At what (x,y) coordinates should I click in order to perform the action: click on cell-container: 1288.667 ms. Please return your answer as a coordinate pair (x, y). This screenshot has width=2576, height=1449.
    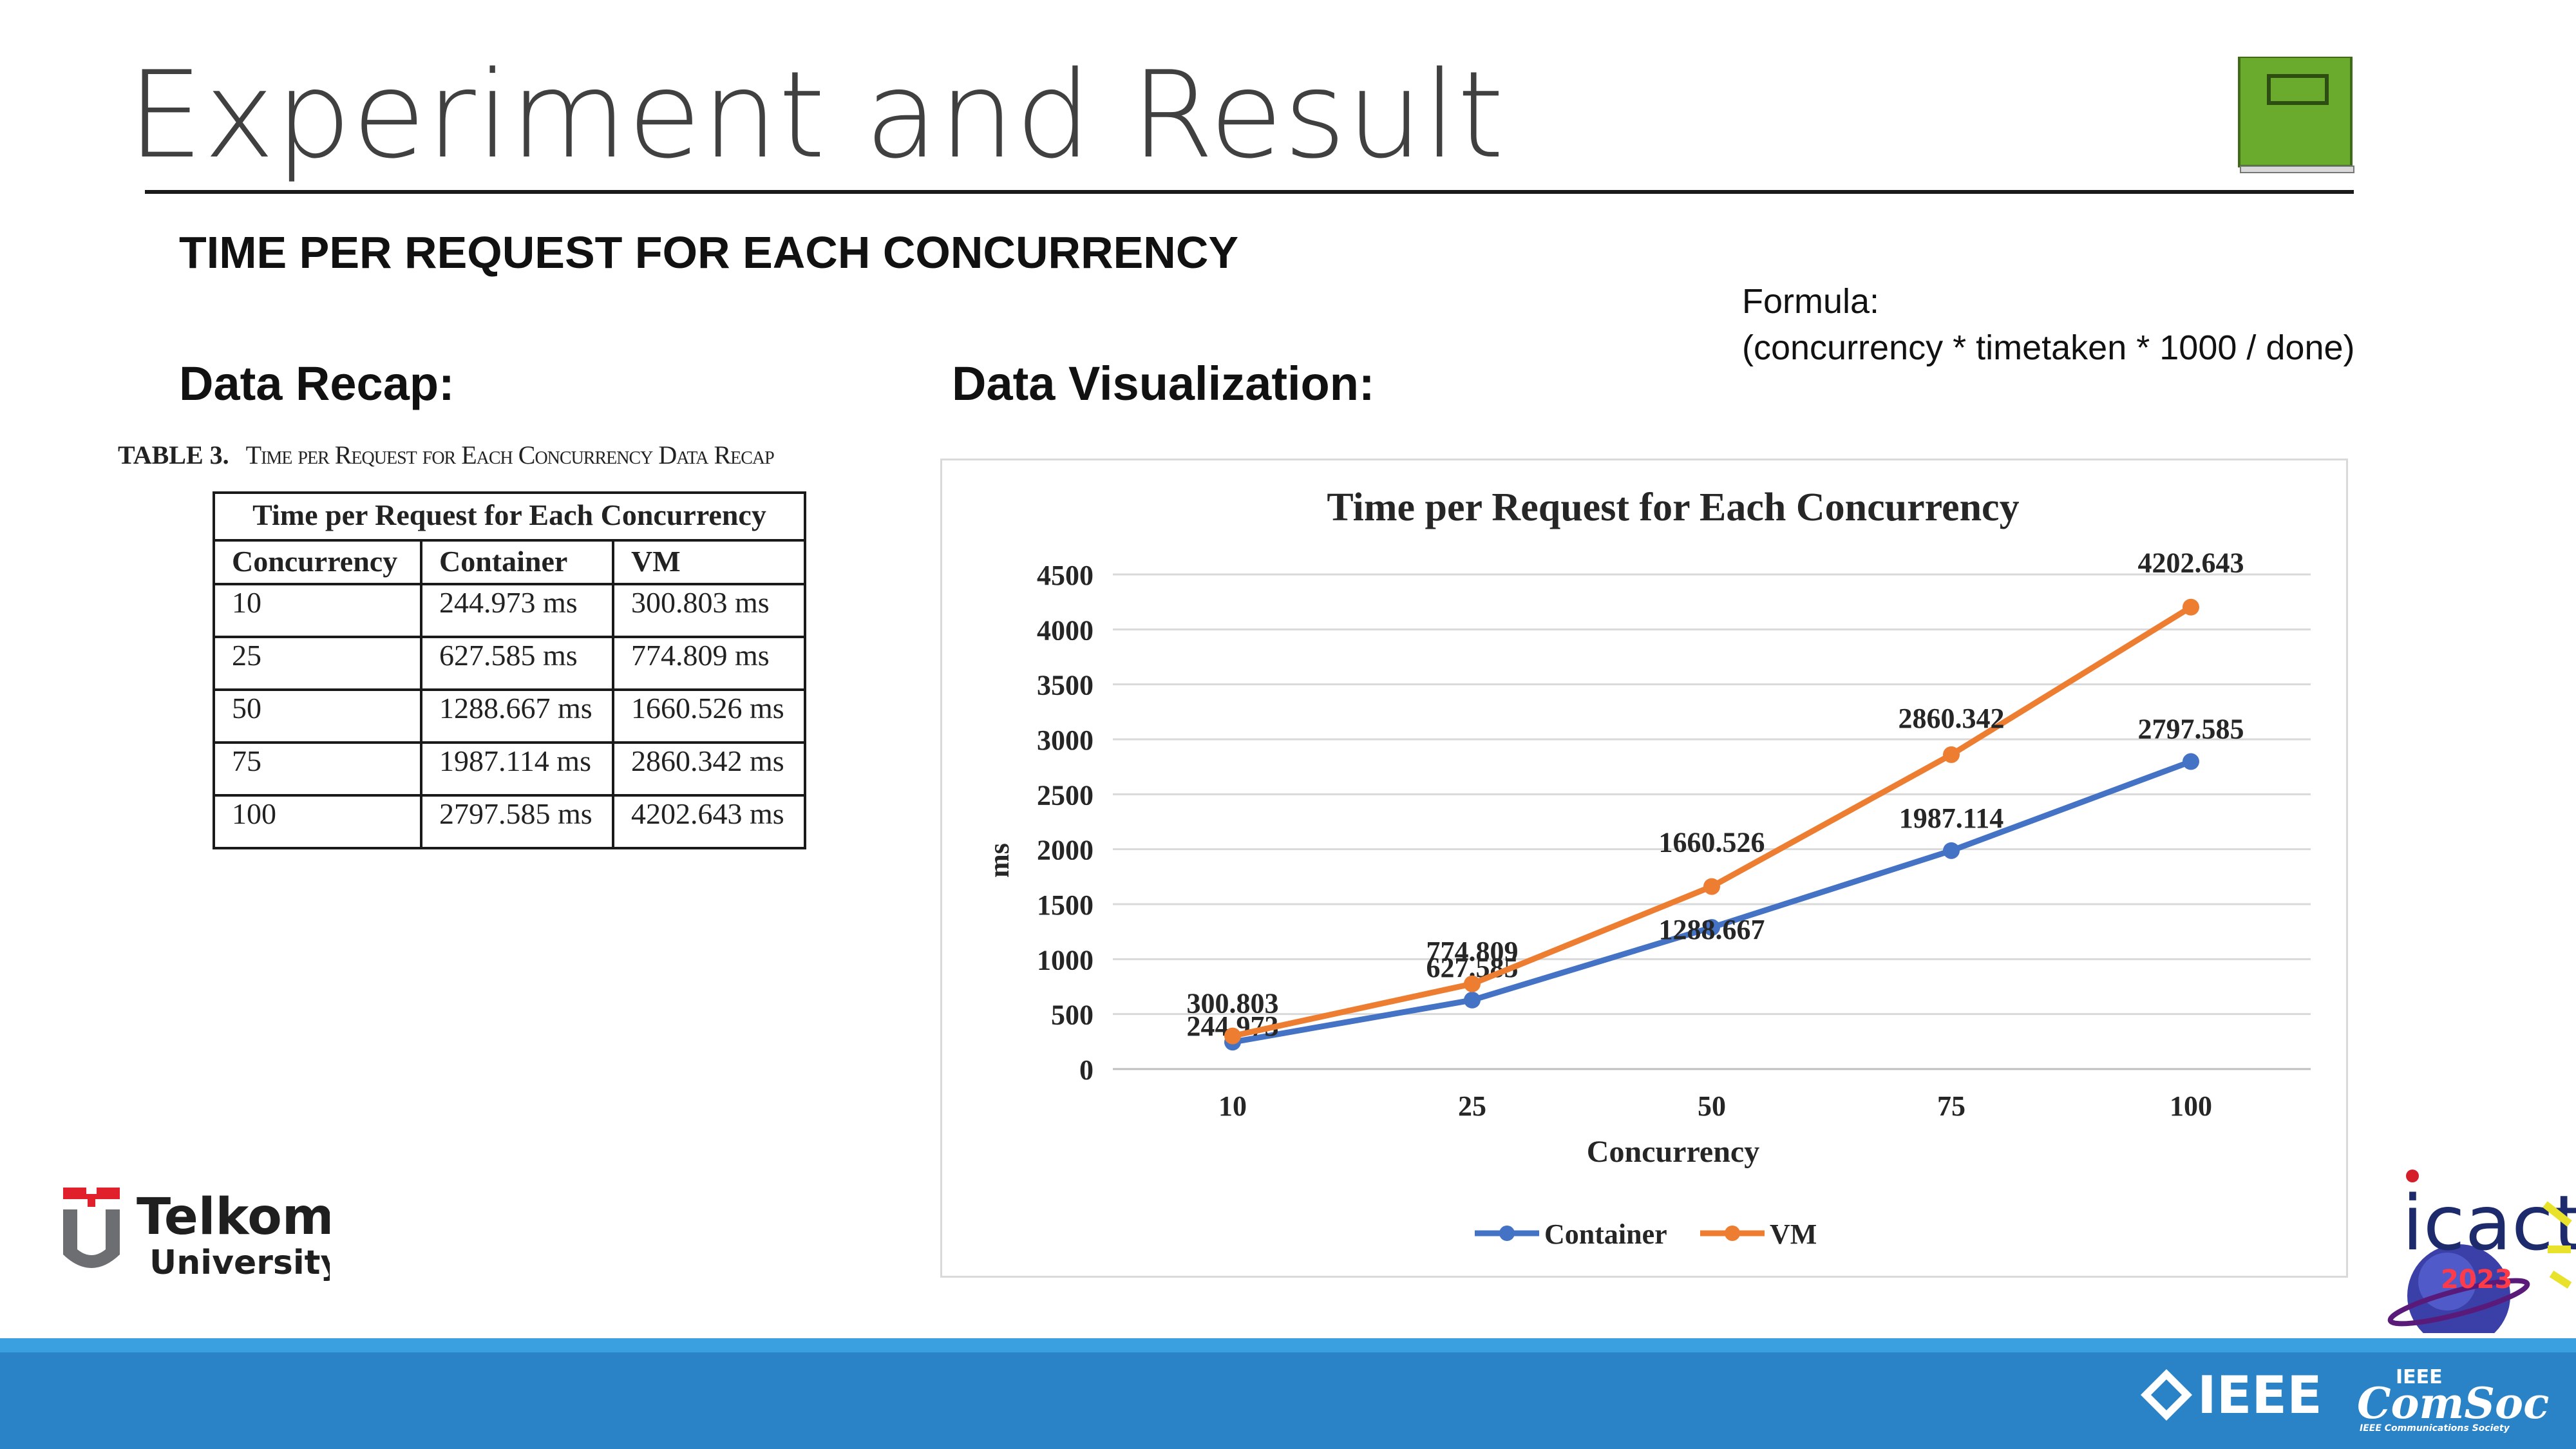
    Looking at the image, I should click on (517, 716).